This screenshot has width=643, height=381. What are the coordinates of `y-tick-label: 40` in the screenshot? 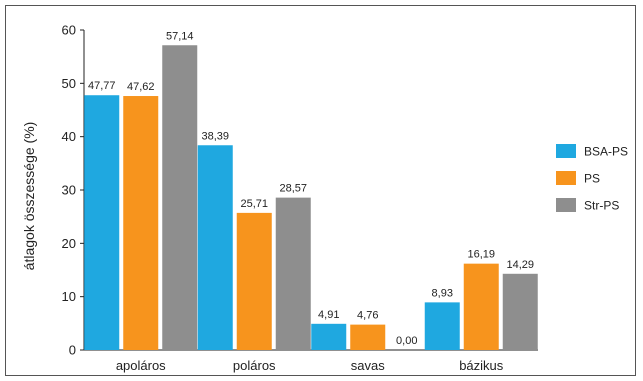 It's located at (69, 136).